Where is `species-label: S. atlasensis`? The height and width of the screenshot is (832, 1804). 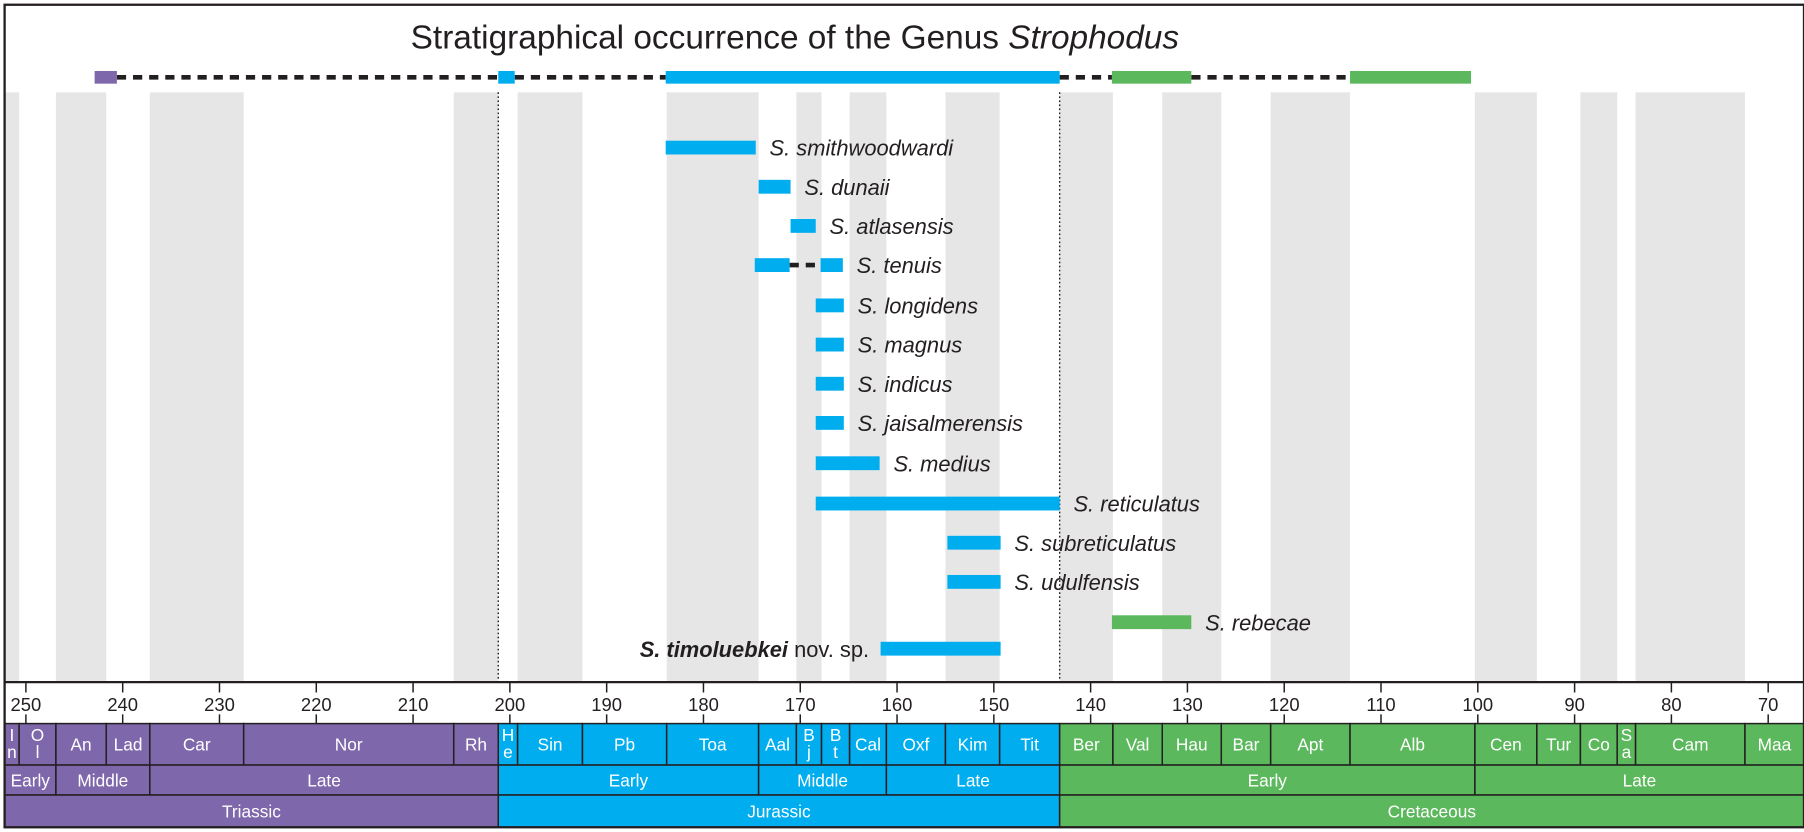
species-label: S. atlasensis is located at coordinates (892, 226).